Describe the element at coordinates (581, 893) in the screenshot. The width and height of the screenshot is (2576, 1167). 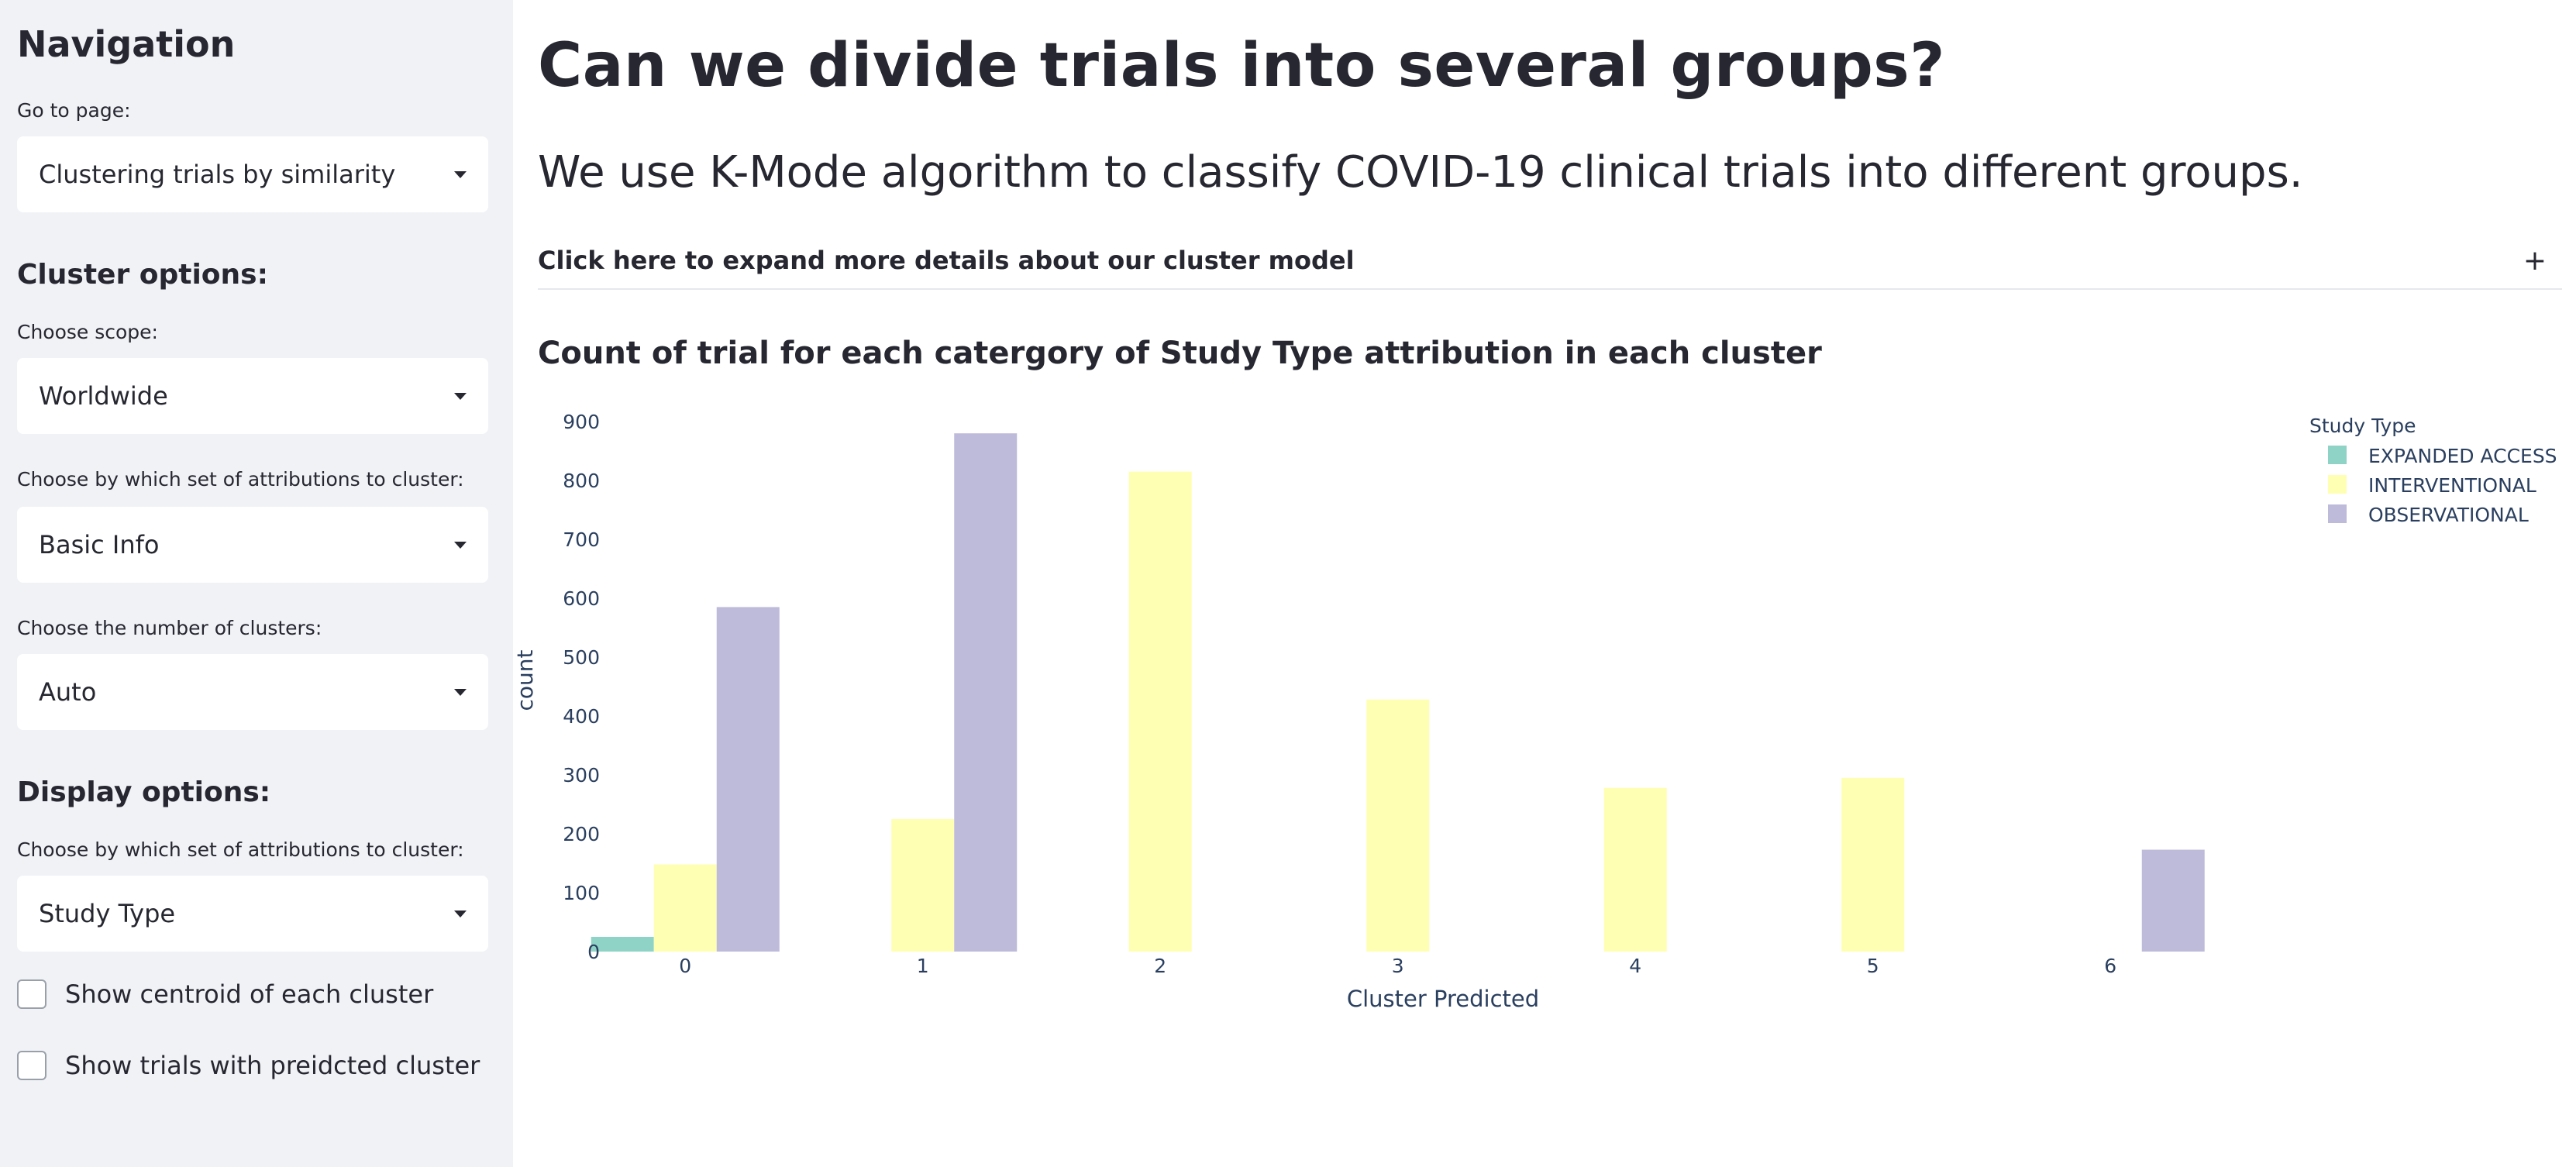
I see `y-tick-label: 100` at that location.